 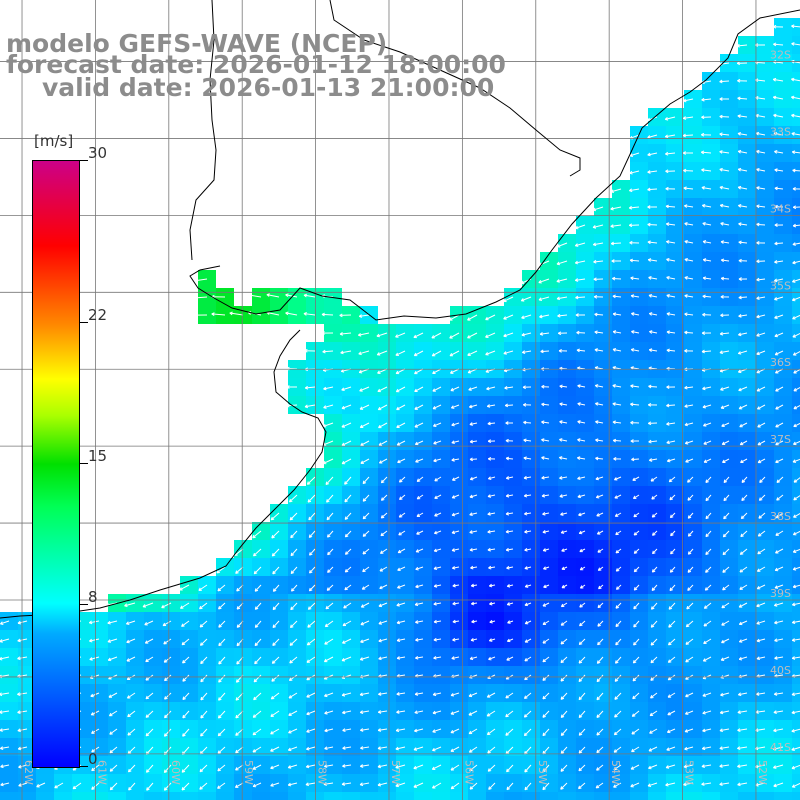 What do you see at coordinates (780, 670) in the screenshot?
I see `latitude-label: 40S` at bounding box center [780, 670].